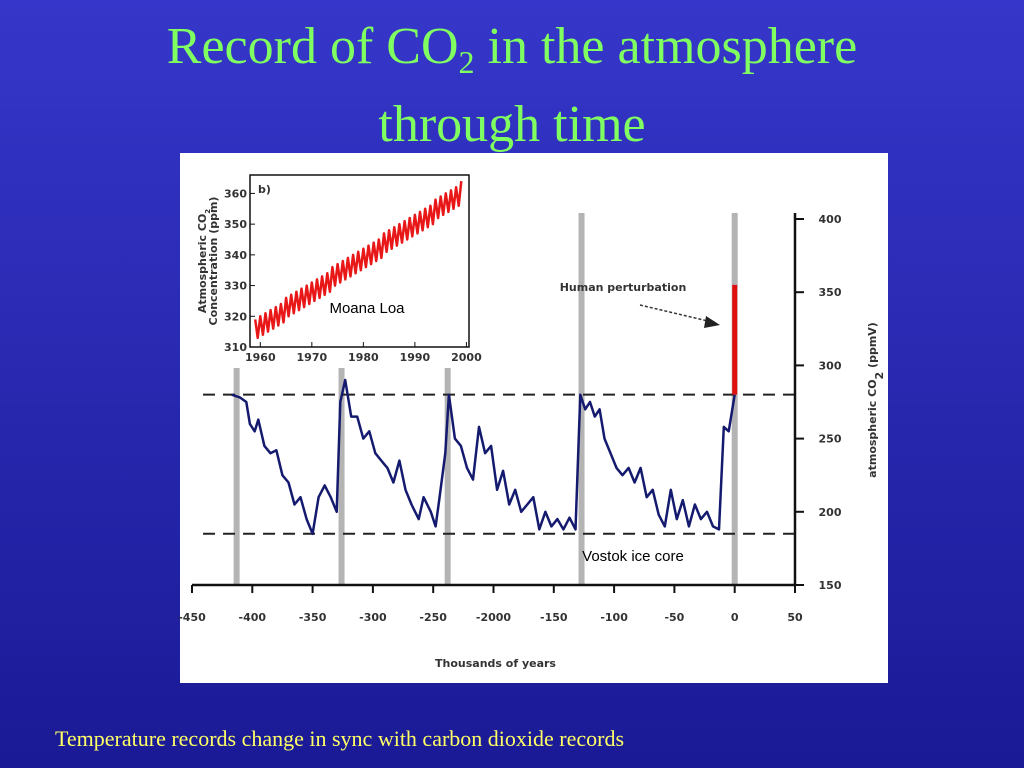 This screenshot has height=768, width=1024. What do you see at coordinates (676, 313) in the screenshot?
I see `annotation-arrow` at bounding box center [676, 313].